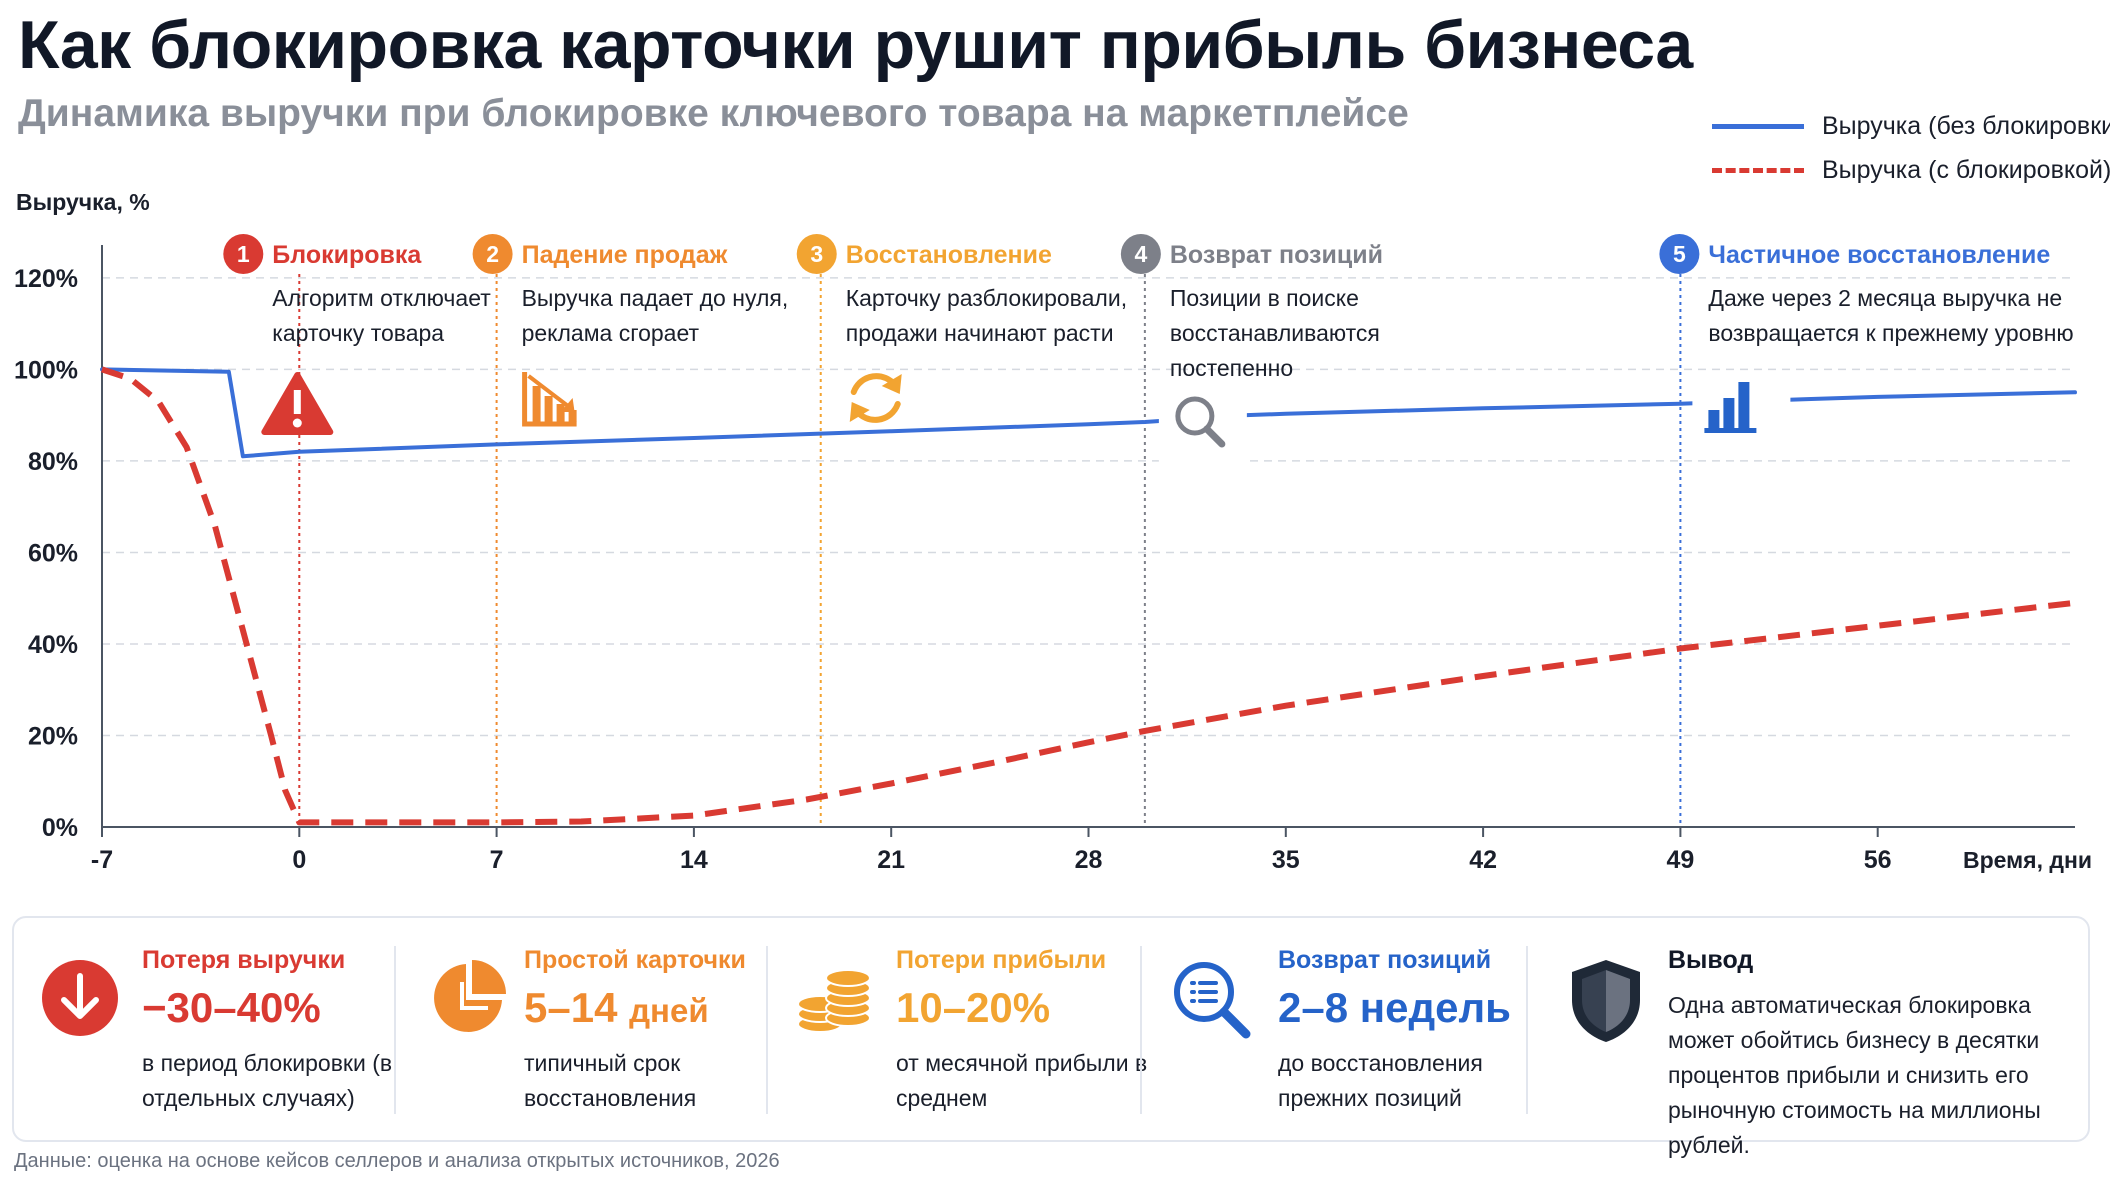 The height and width of the screenshot is (1186, 2110). I want to click on card-downtime-number: 5–14, so click(571, 1007).